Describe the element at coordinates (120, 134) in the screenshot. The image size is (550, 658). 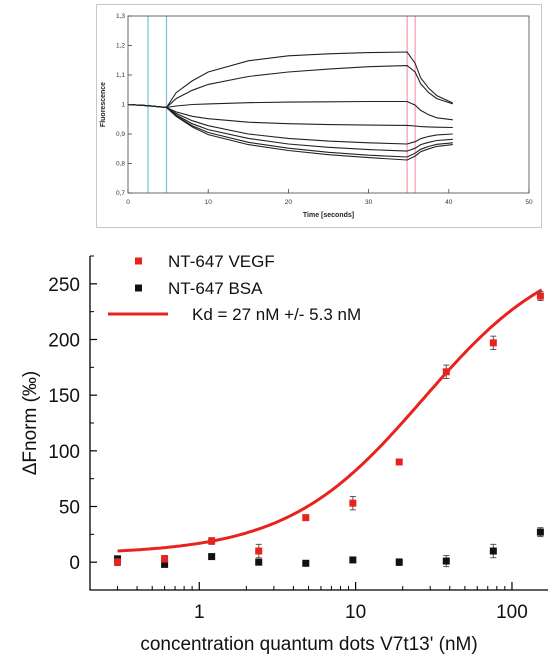
I see `y-tick-label: 0,9` at that location.